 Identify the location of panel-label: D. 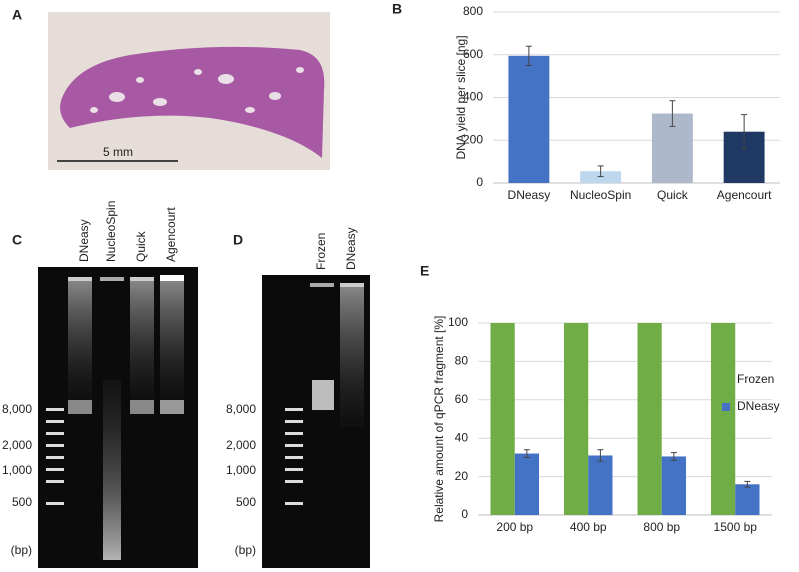
(238, 240).